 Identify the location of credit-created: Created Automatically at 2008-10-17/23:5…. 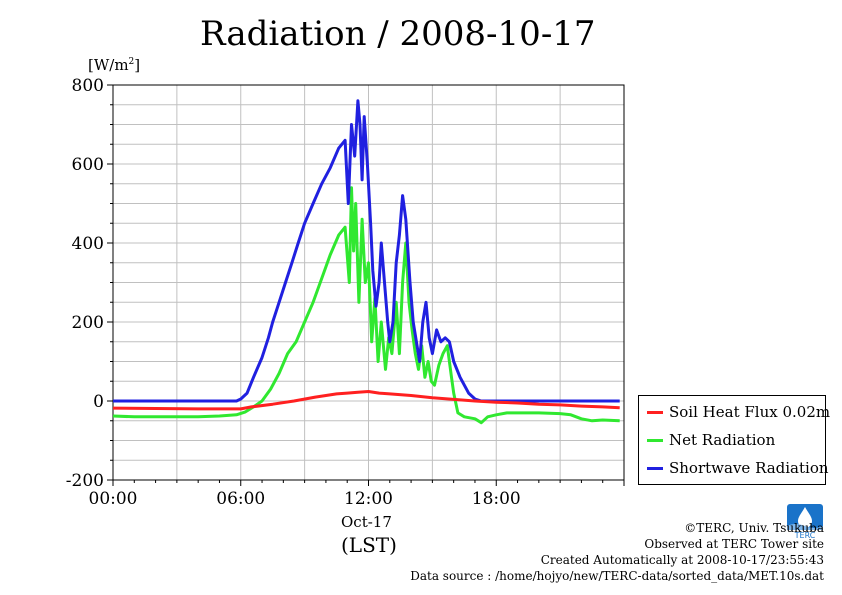
(682, 560).